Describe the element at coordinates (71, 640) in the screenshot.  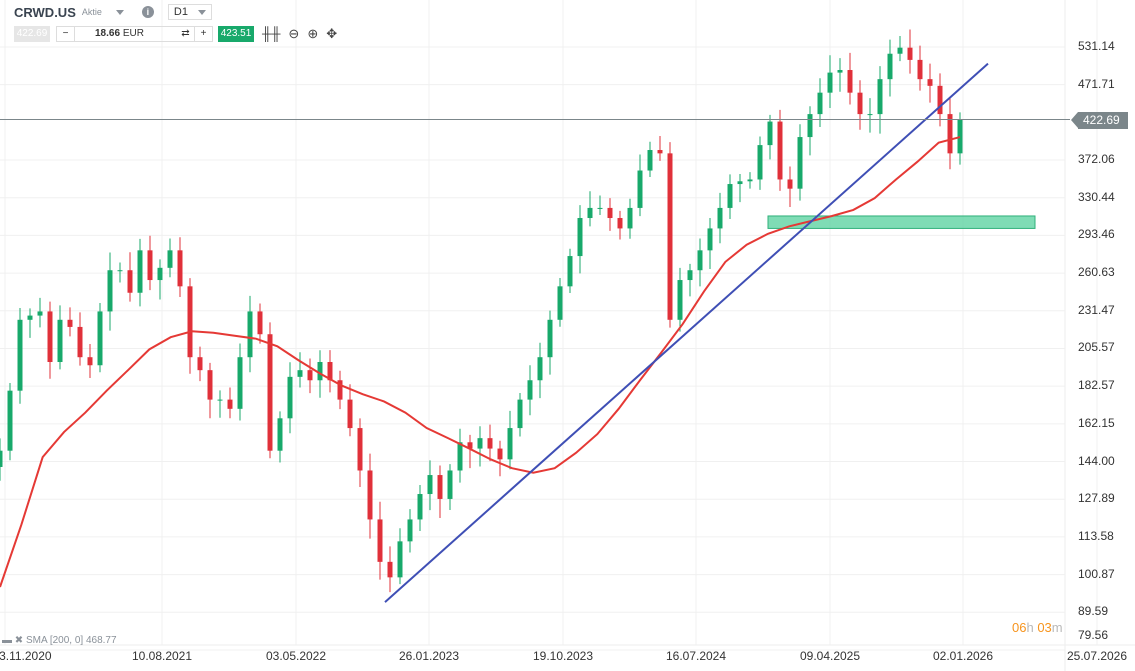
I see `sma-label: SMA [200, 0] 468.77` at that location.